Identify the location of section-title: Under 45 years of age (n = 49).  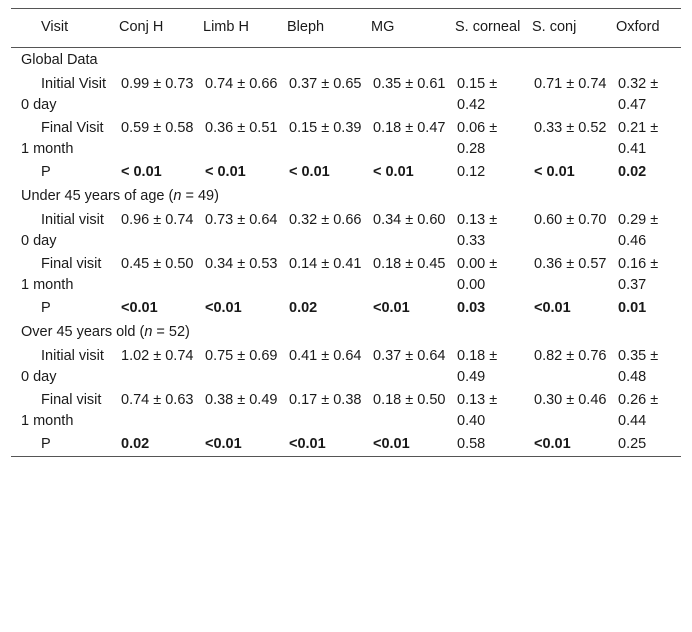
(346, 196).